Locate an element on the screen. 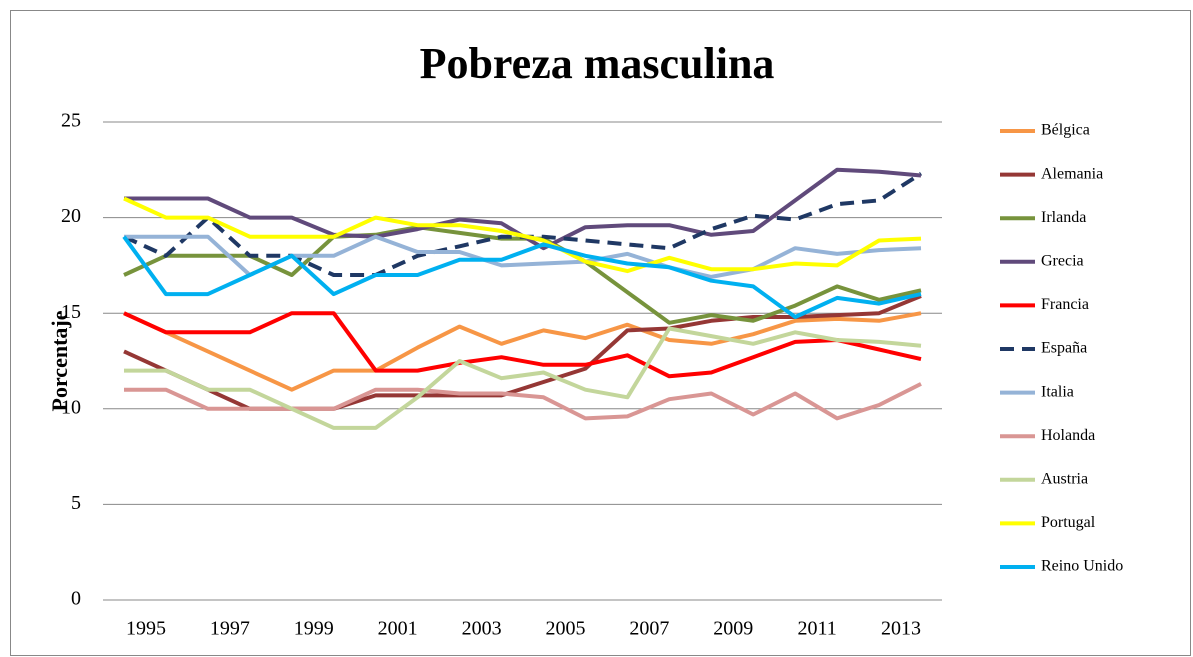 This screenshot has height=657, width=1193. legend-label: Alemania is located at coordinates (1072, 173).